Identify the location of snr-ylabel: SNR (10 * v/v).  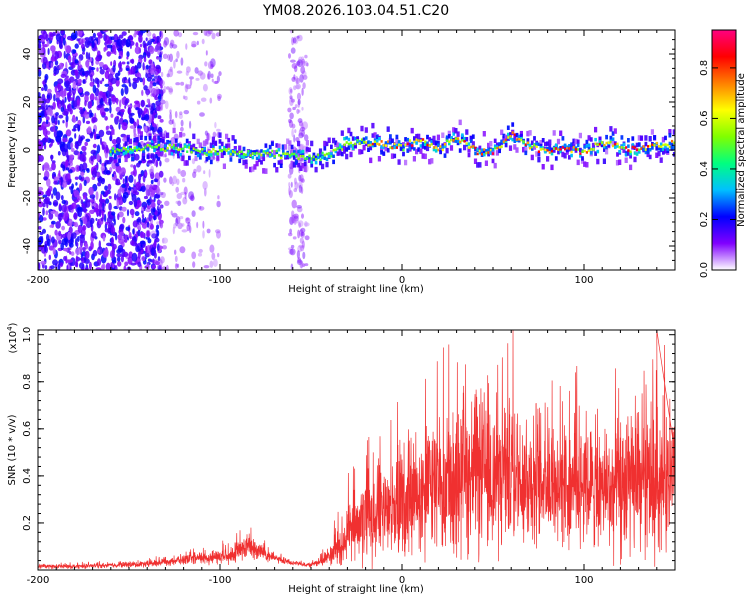
(12, 449).